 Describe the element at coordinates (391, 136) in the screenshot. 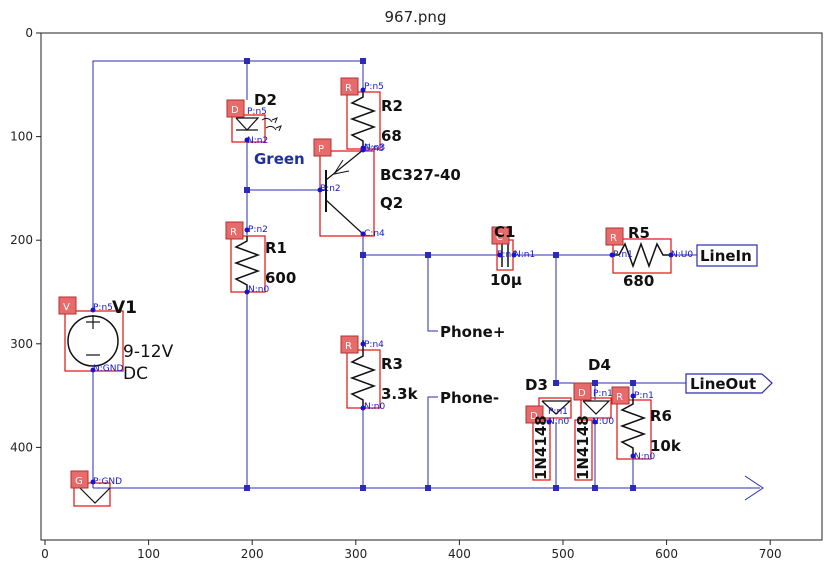

I see `r2-value: 68` at that location.